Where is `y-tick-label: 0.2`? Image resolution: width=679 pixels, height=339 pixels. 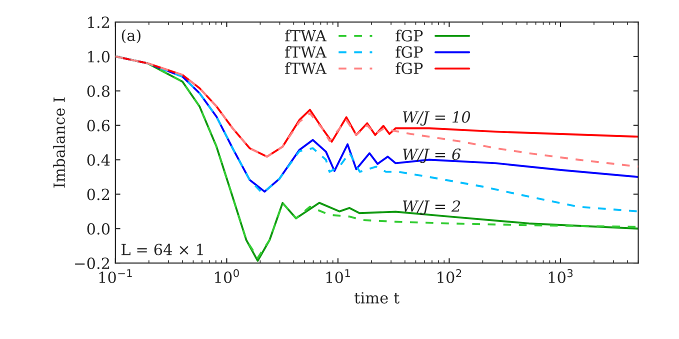
y-tick-label: 0.2 is located at coordinates (98, 194).